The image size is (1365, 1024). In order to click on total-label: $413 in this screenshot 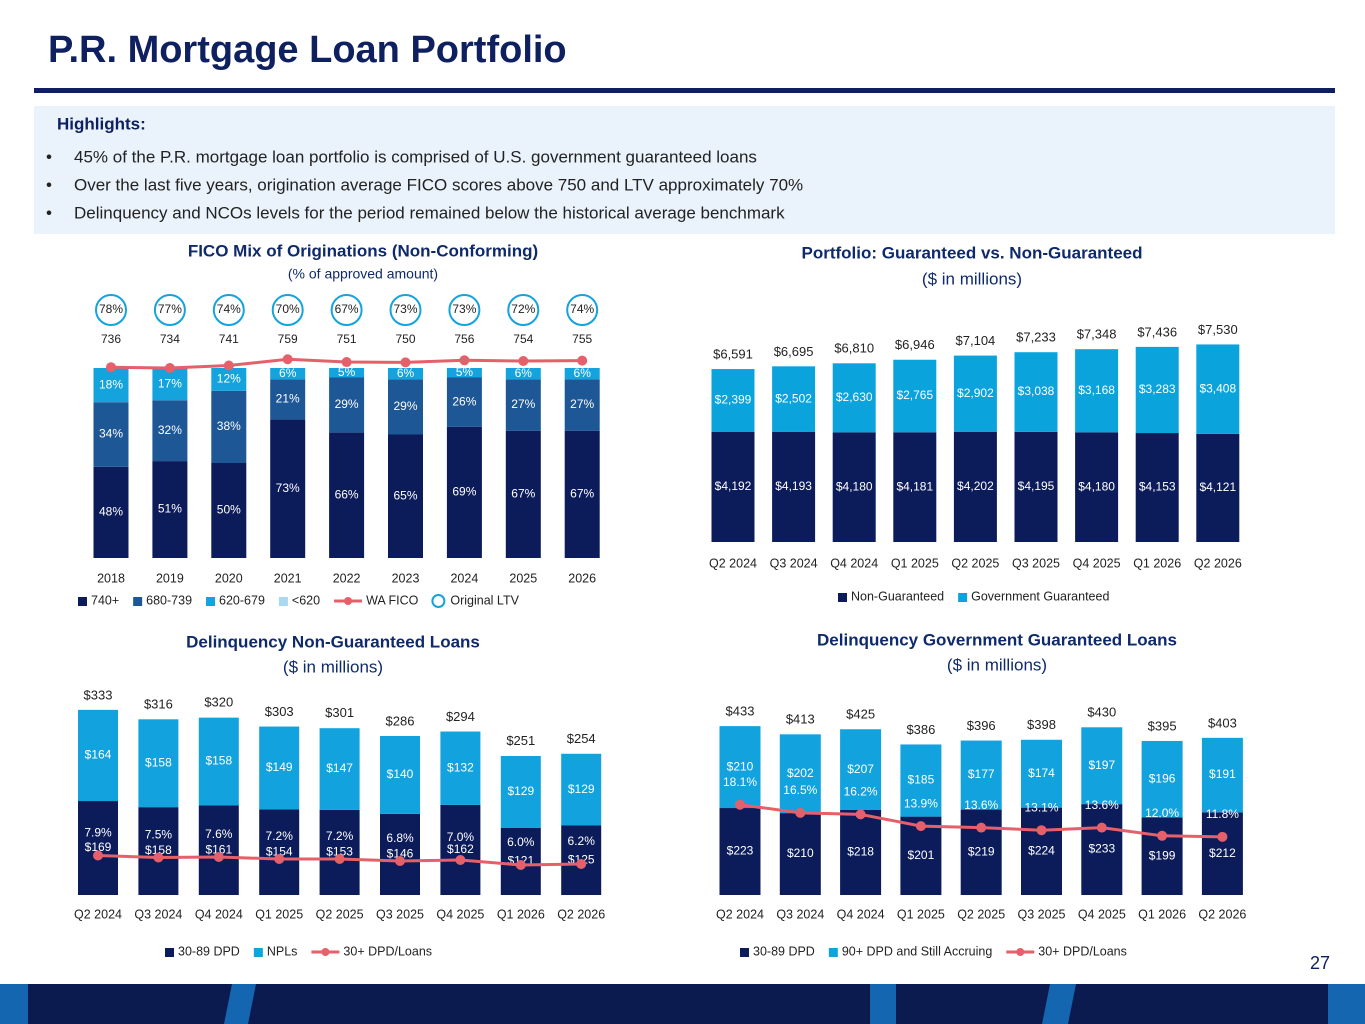, I will do `click(800, 718)`.